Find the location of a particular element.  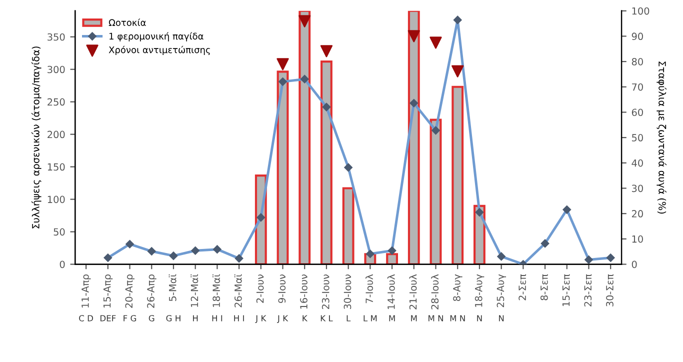

x-tick-label: 9-Ιουν is located at coordinates (282, 288).